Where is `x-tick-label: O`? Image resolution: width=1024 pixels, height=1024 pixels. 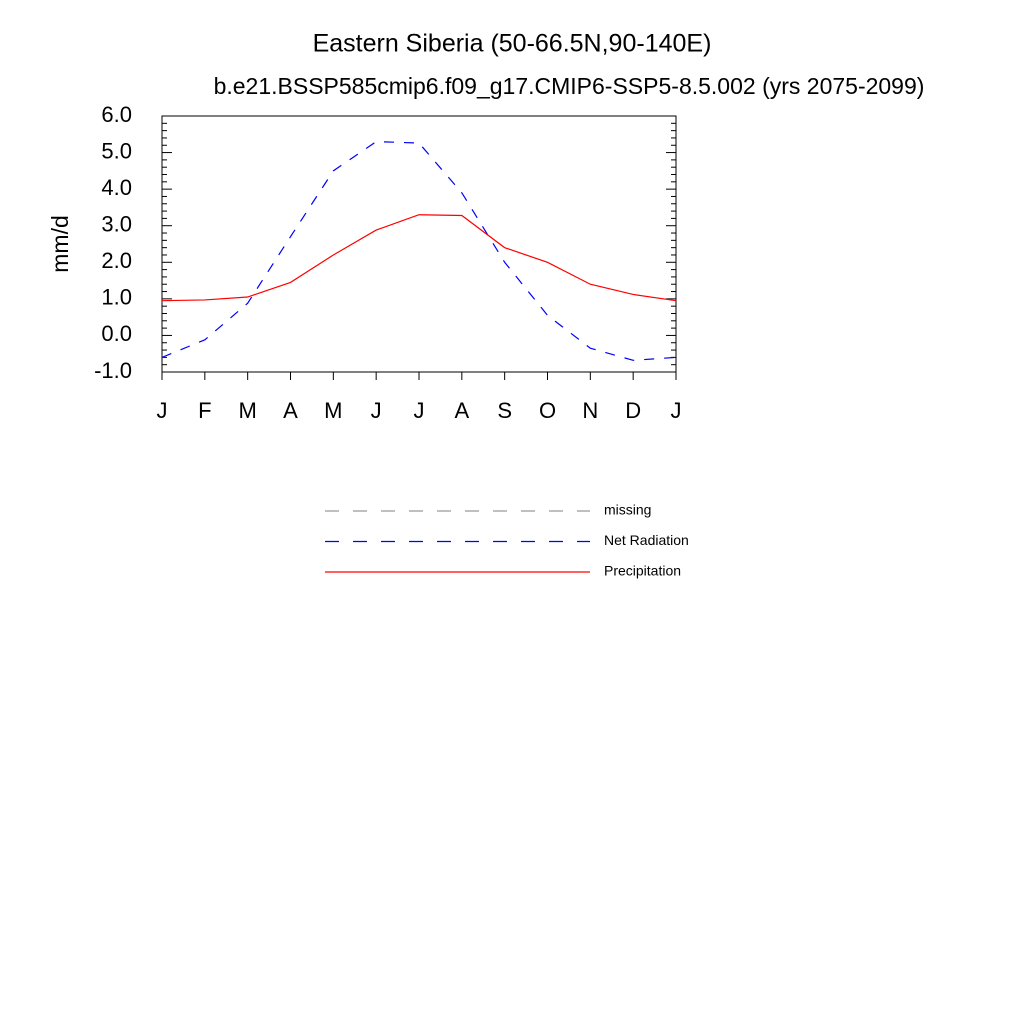 x-tick-label: O is located at coordinates (547, 410).